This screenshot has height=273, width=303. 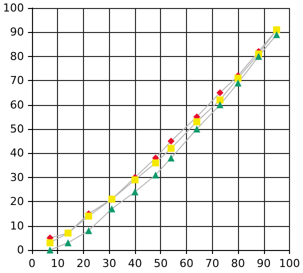 What do you see at coordinates (109, 263) in the screenshot?
I see `x-tick-label: 30` at bounding box center [109, 263].